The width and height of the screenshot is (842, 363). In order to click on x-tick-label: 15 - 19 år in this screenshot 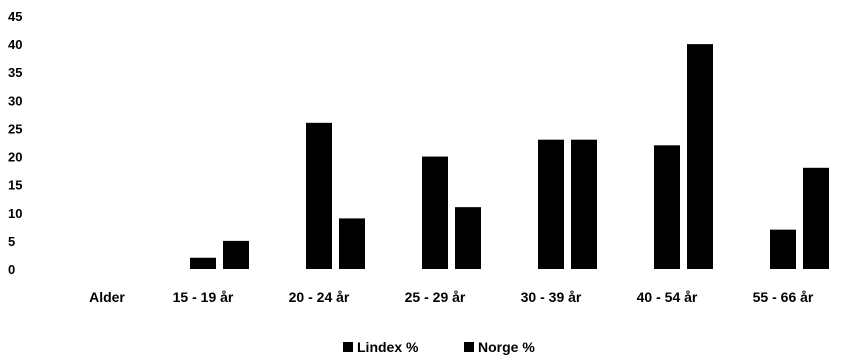, I will do `click(203, 297)`.